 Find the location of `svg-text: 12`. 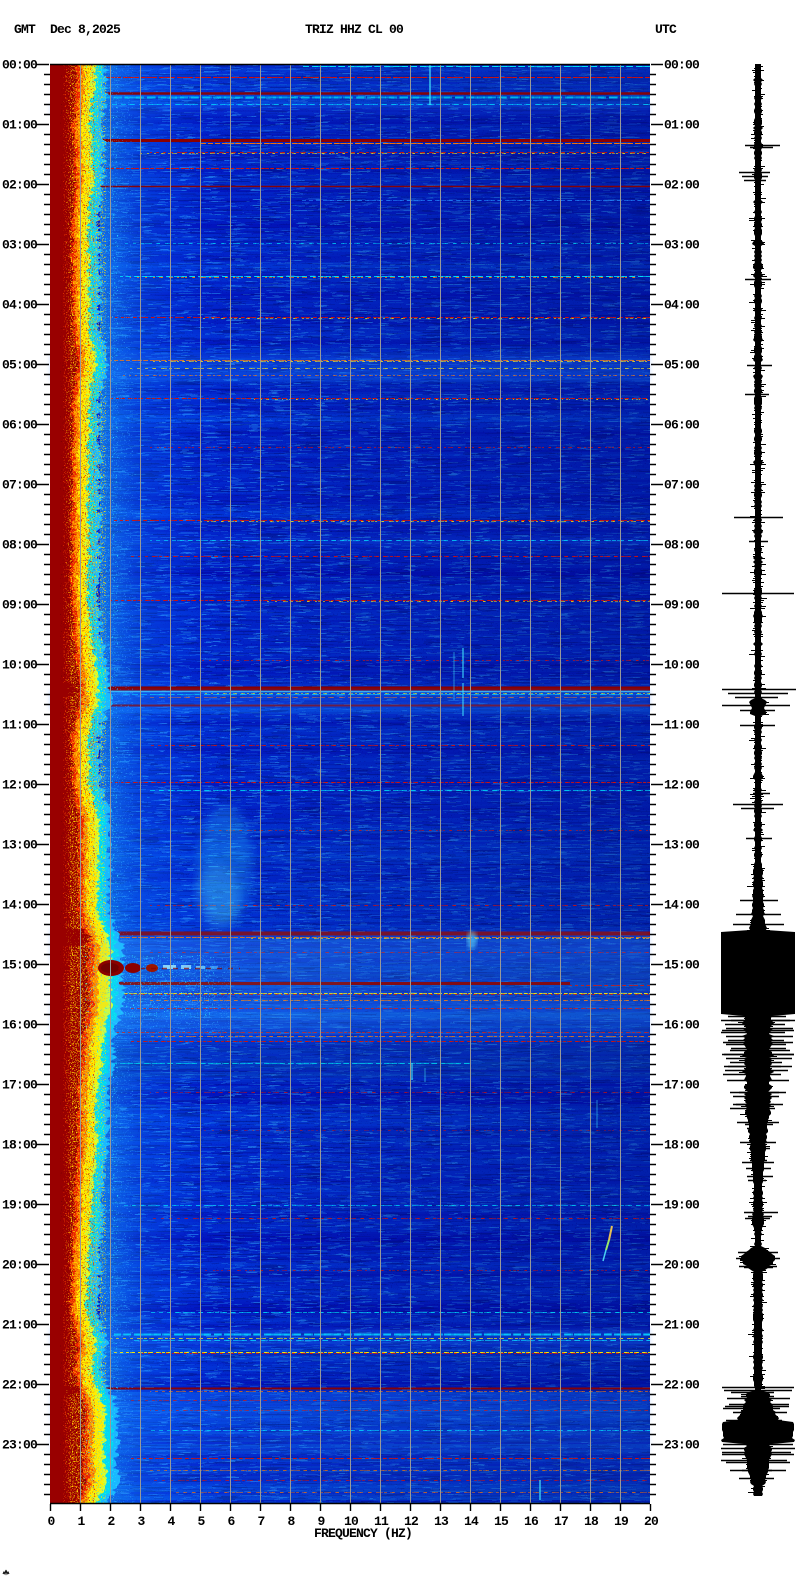

svg-text: 12 is located at coordinates (411, 1521).